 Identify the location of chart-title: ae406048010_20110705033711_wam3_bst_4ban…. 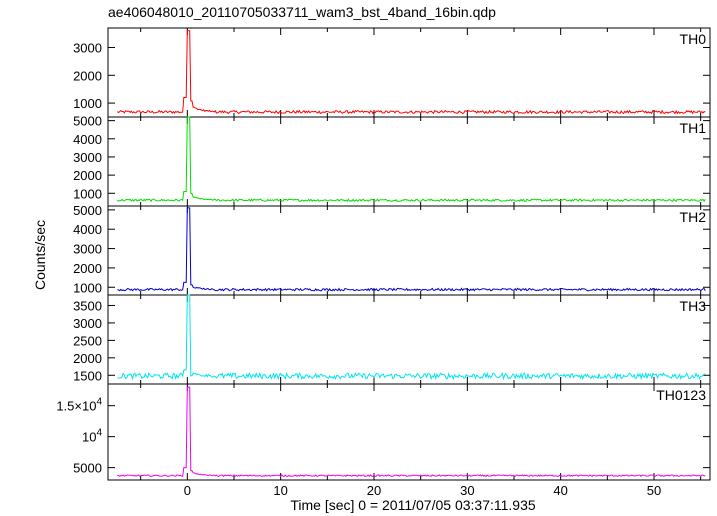
(302, 12).